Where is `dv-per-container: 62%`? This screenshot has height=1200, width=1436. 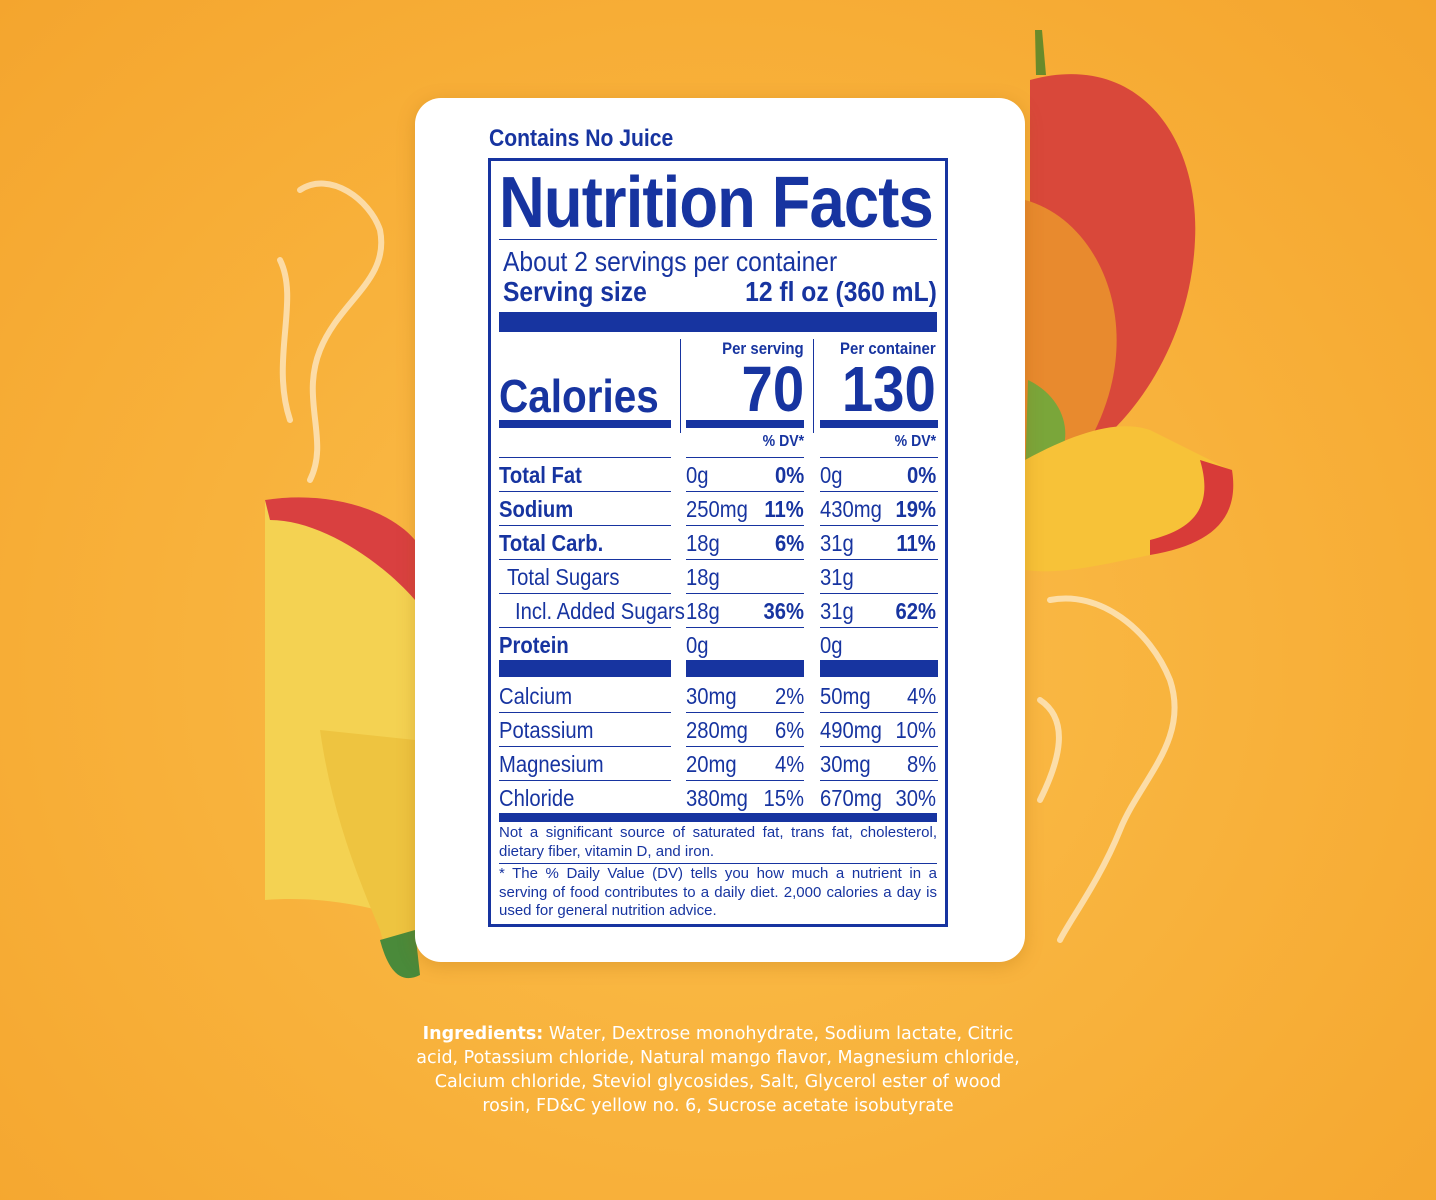 dv-per-container: 62% is located at coordinates (915, 611).